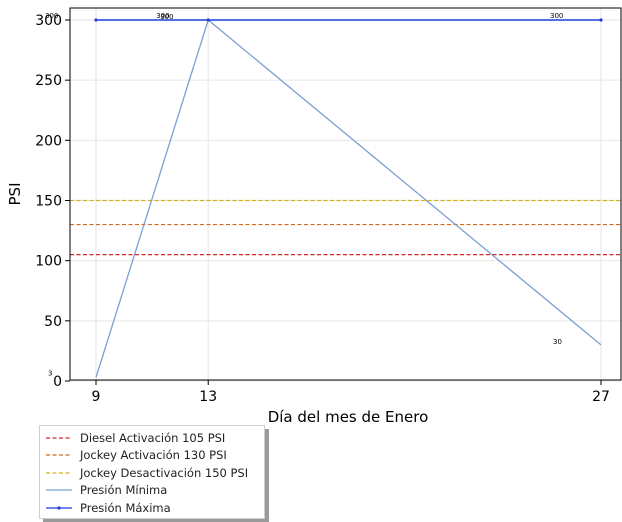 The height and width of the screenshot is (522, 622). Describe the element at coordinates (164, 472) in the screenshot. I see `legend-label: Jockey Desactivación 150 PSI` at that location.